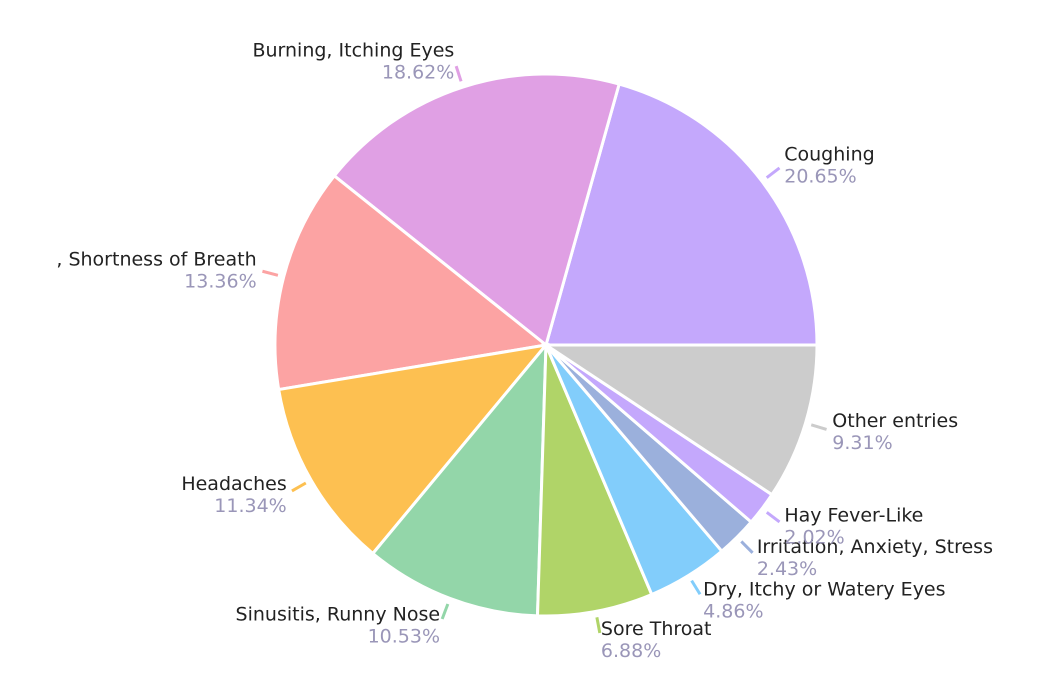 The image size is (1038, 680). I want to click on slice-value-label: 2.43%, so click(787, 569).